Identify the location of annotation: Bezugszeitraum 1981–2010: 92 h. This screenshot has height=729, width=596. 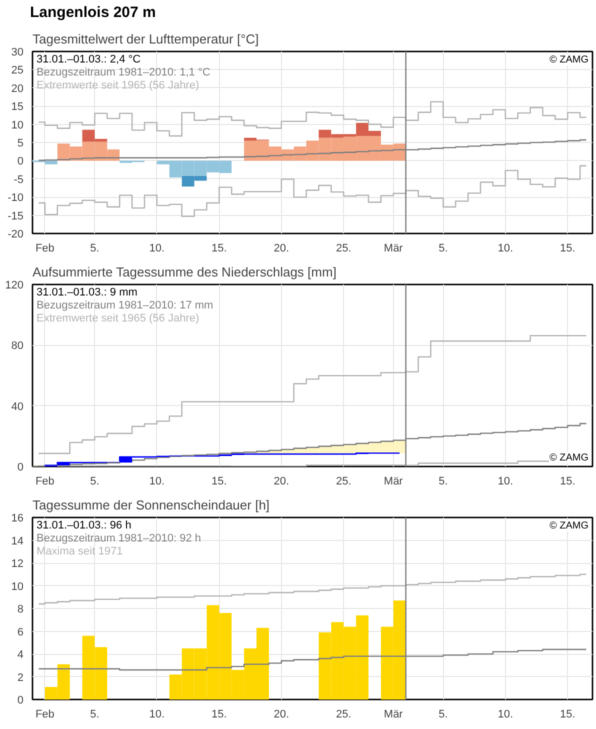
(119, 538).